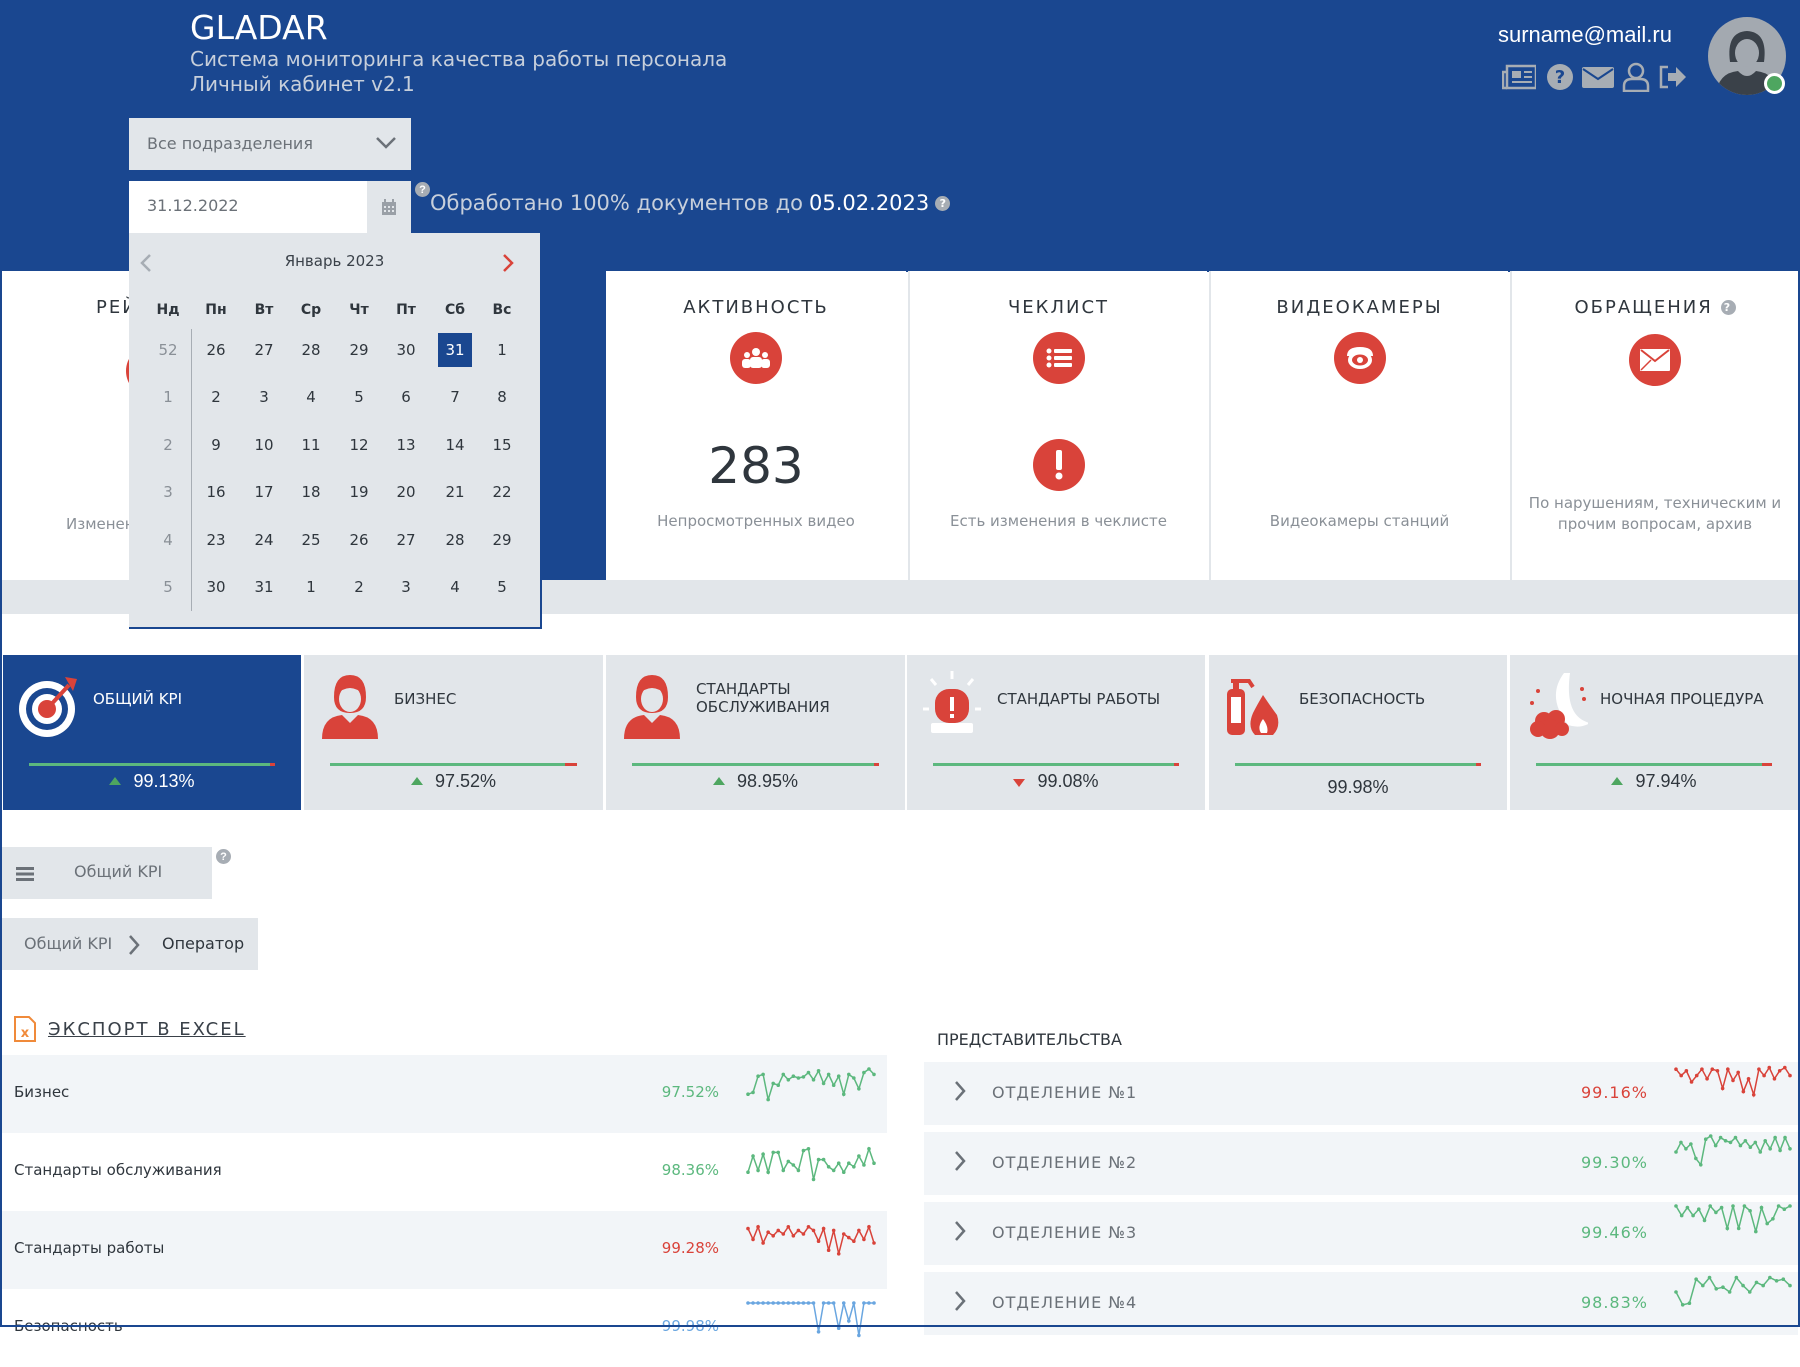 Image resolution: width=1800 pixels, height=1367 pixels. What do you see at coordinates (25, 874) in the screenshot?
I see `hamburger-icon` at bounding box center [25, 874].